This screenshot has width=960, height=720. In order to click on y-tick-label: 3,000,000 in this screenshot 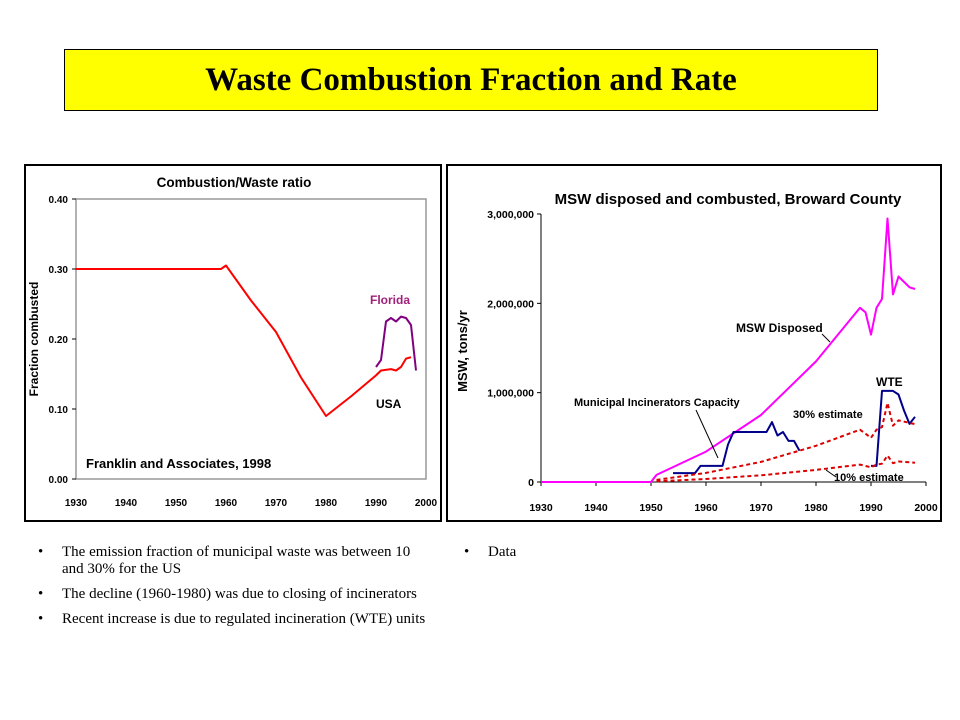, I will do `click(510, 215)`.